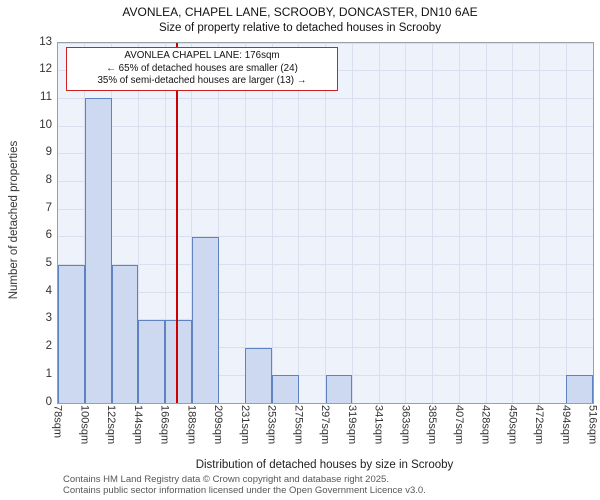 This screenshot has height=500, width=600. What do you see at coordinates (244, 425) in the screenshot?
I see `x-tick-label: 231sqm` at bounding box center [244, 425].